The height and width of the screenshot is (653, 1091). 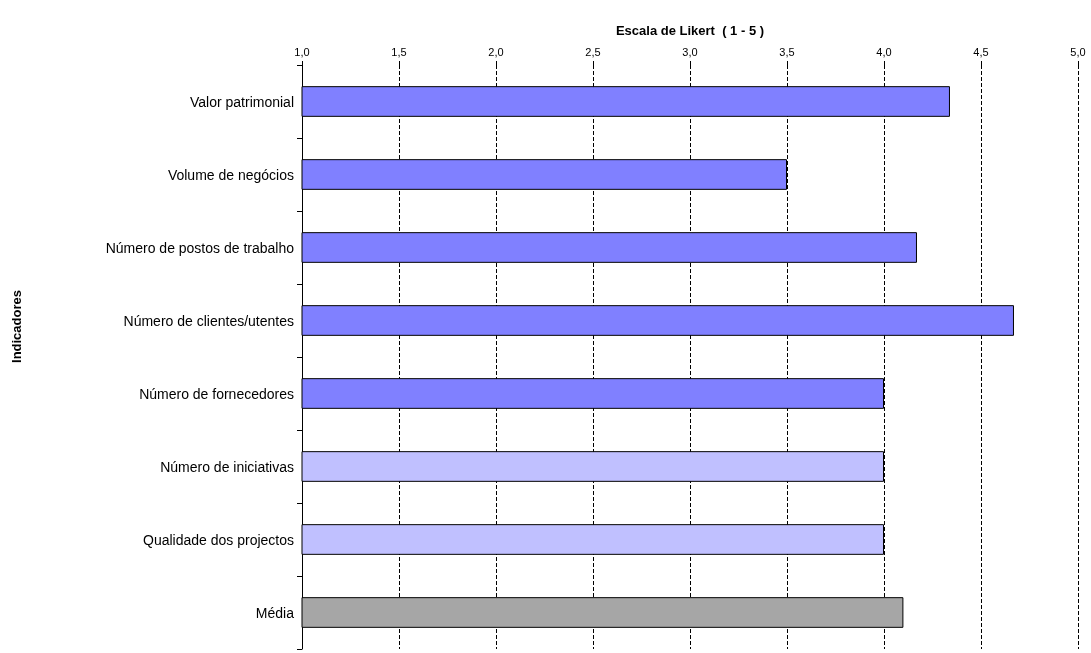 I want to click on x-tick-label: 3,0, so click(x=690, y=51).